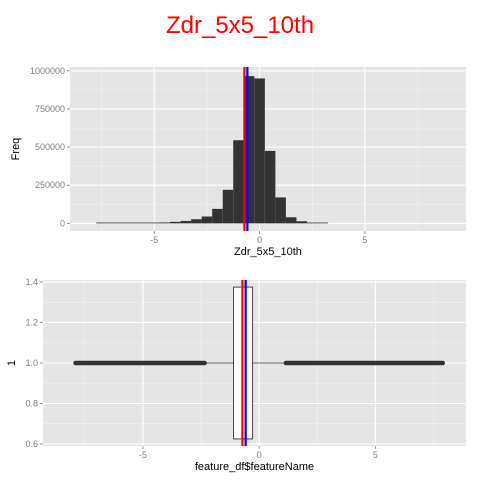 Image resolution: width=480 pixels, height=480 pixels. Describe the element at coordinates (240, 25) in the screenshot. I see `chart-title: Zdr_5x5_10th` at that location.